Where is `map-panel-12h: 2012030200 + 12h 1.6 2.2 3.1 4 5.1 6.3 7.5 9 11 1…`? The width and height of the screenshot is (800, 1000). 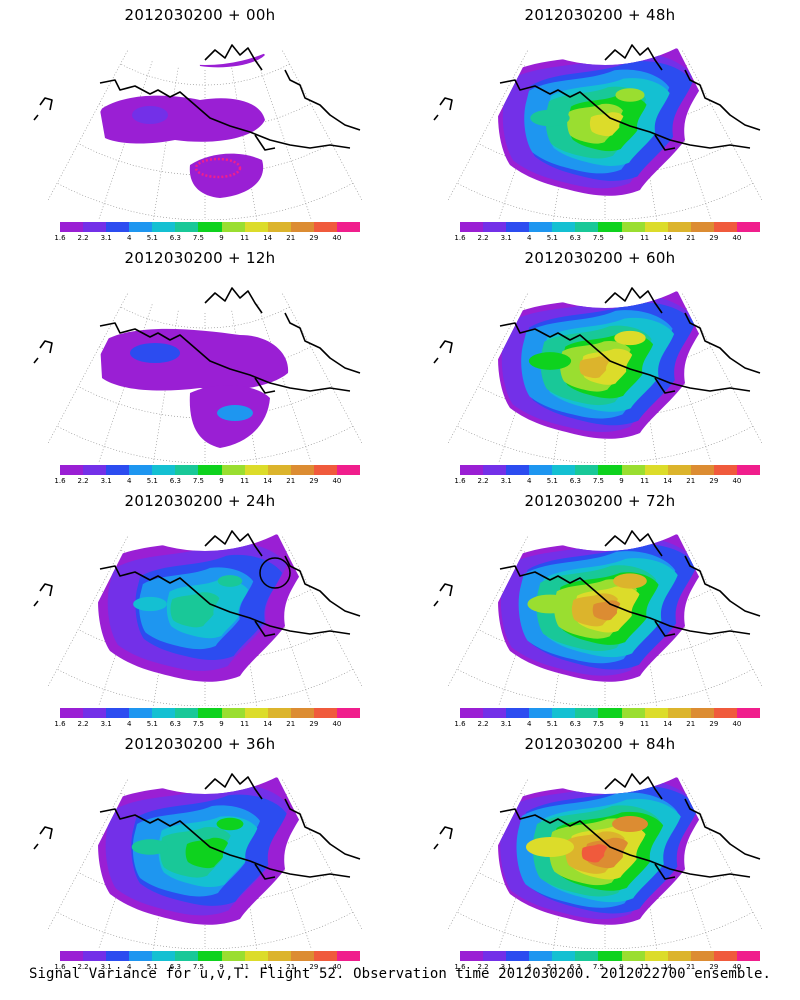
map-panel-12h: 2012030200 + 12h 1.6 2.2 3.1 4 5.1 6.3 7.5 9 11 1… is located at coordinates (200, 364).